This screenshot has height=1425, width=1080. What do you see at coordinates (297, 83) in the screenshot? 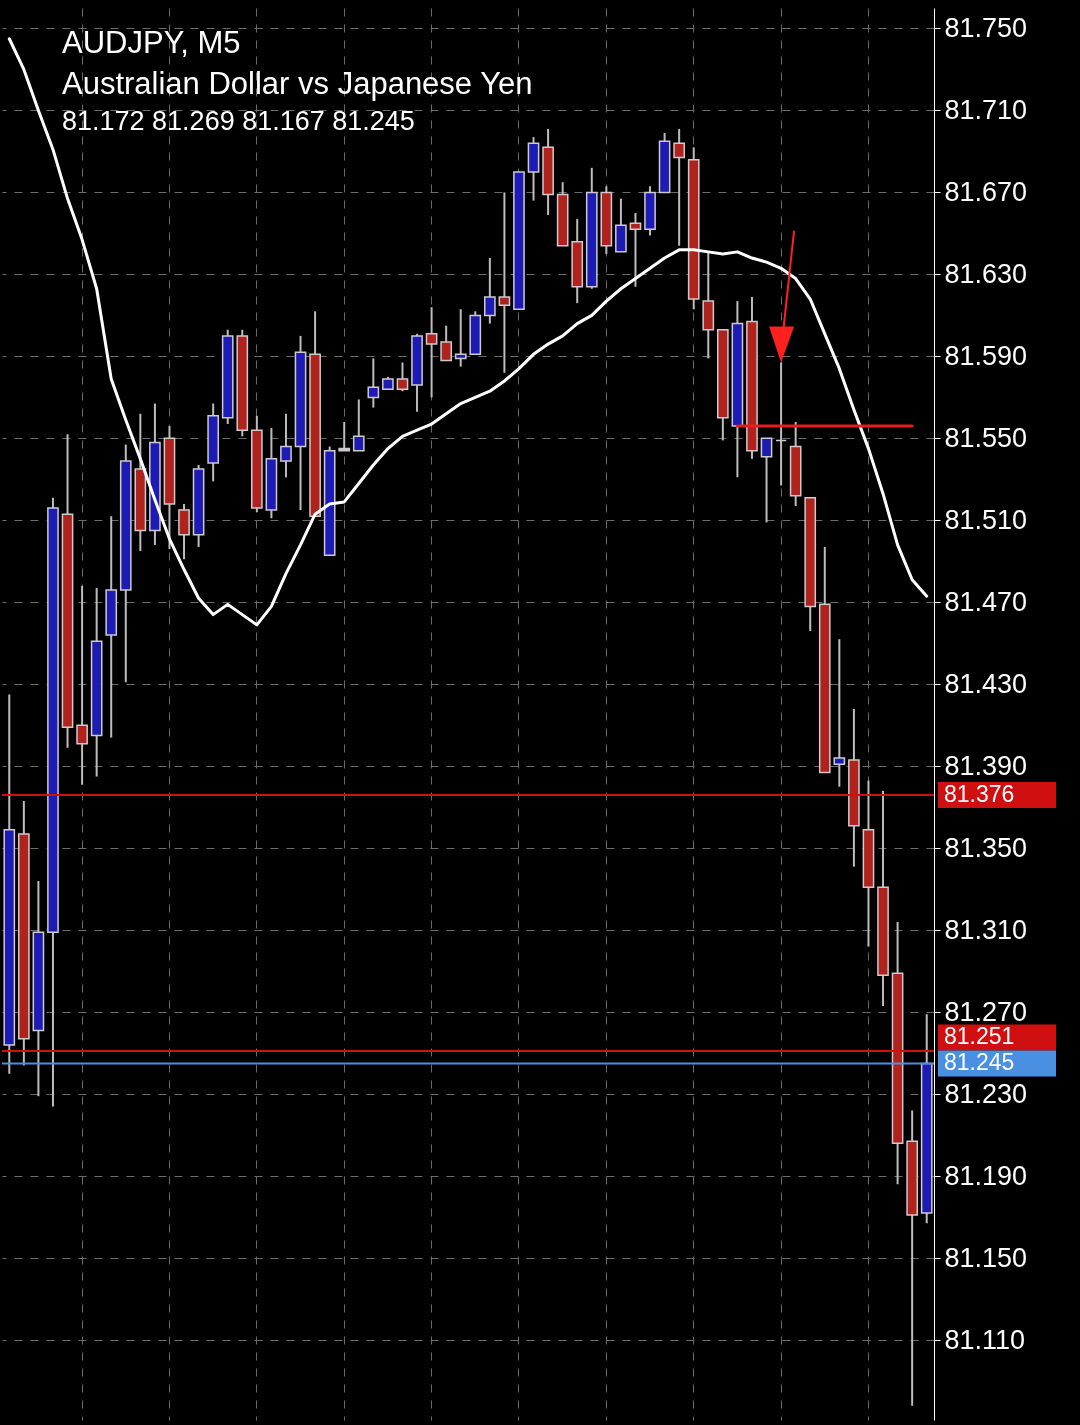
I see `text: Australian Dollar vs Japanese Yen` at bounding box center [297, 83].